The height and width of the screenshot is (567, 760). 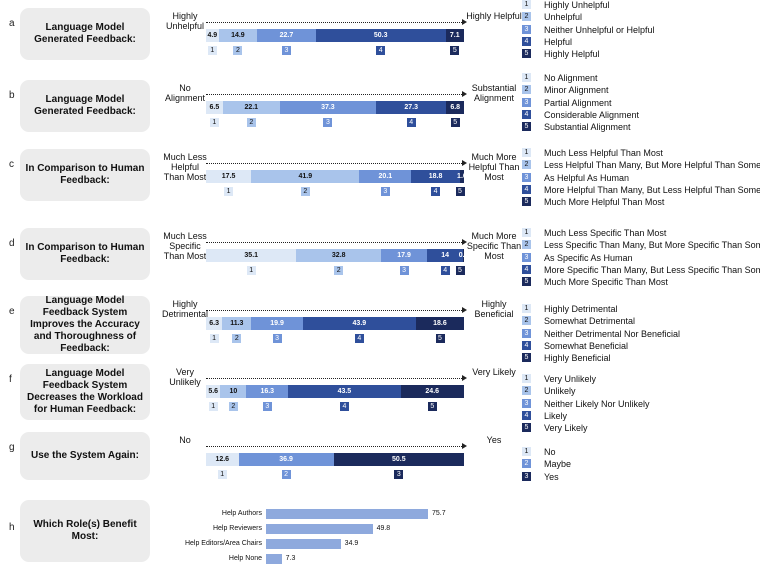 What do you see at coordinates (588, 257) in the screenshot?
I see `legend-label: As Specific As Human` at bounding box center [588, 257].